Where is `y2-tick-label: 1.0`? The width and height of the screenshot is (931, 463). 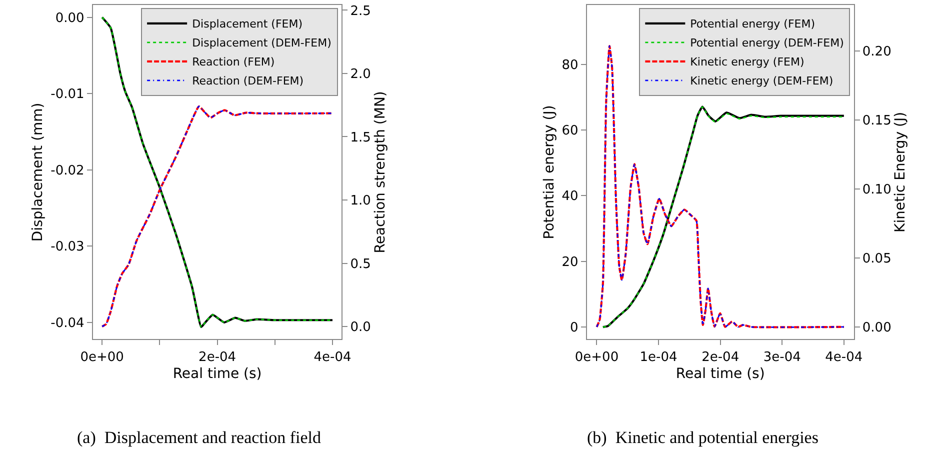 y2-tick-label: 1.0 is located at coordinates (360, 201).